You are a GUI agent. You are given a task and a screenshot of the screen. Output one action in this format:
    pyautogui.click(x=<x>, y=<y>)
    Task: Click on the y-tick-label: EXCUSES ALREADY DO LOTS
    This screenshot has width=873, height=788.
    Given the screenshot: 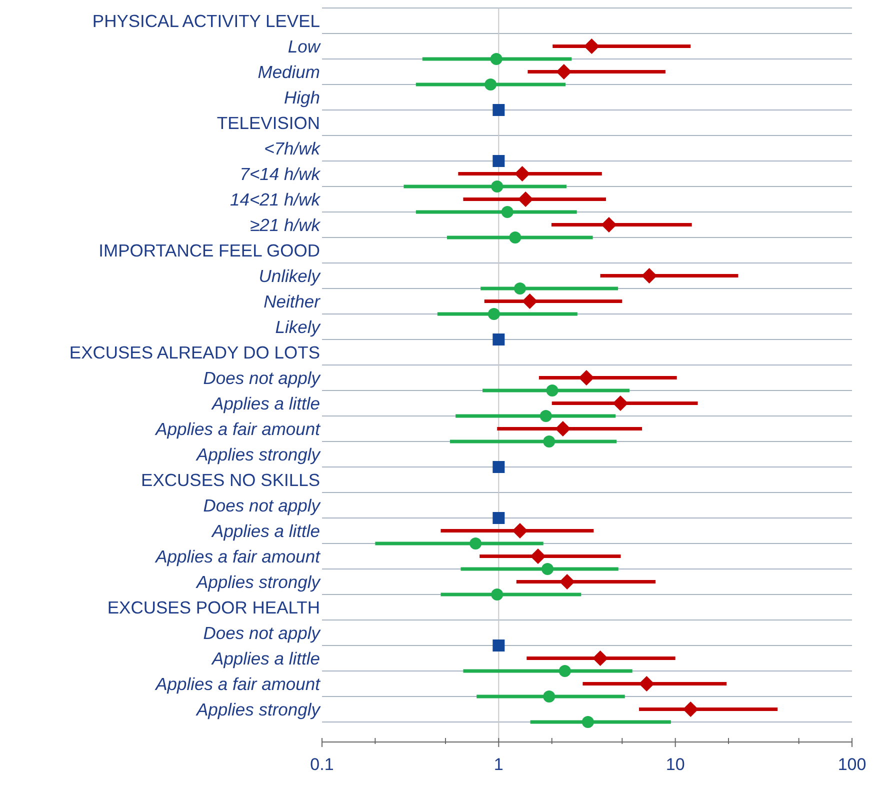 What is the action you would take?
    pyautogui.click(x=194, y=352)
    